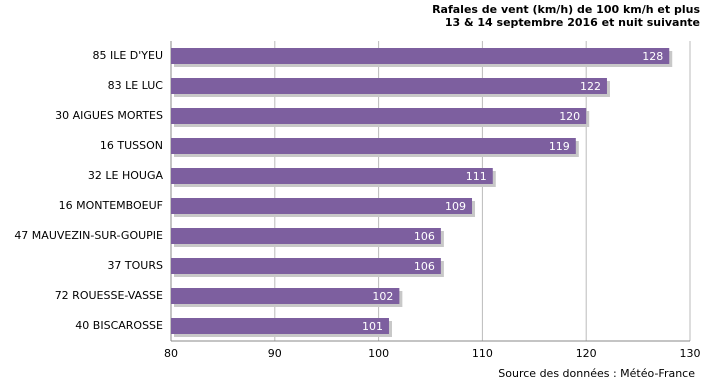 This screenshot has width=715, height=387. Describe the element at coordinates (275, 353) in the screenshot. I see `x-tick-label: 90` at that location.